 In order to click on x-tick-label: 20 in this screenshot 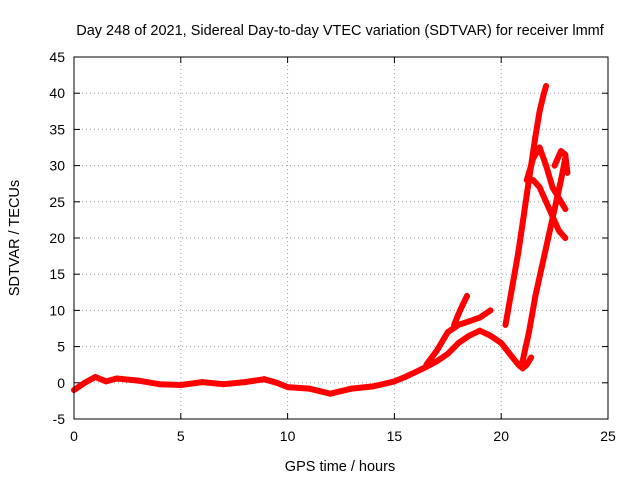, I will do `click(501, 436)`.